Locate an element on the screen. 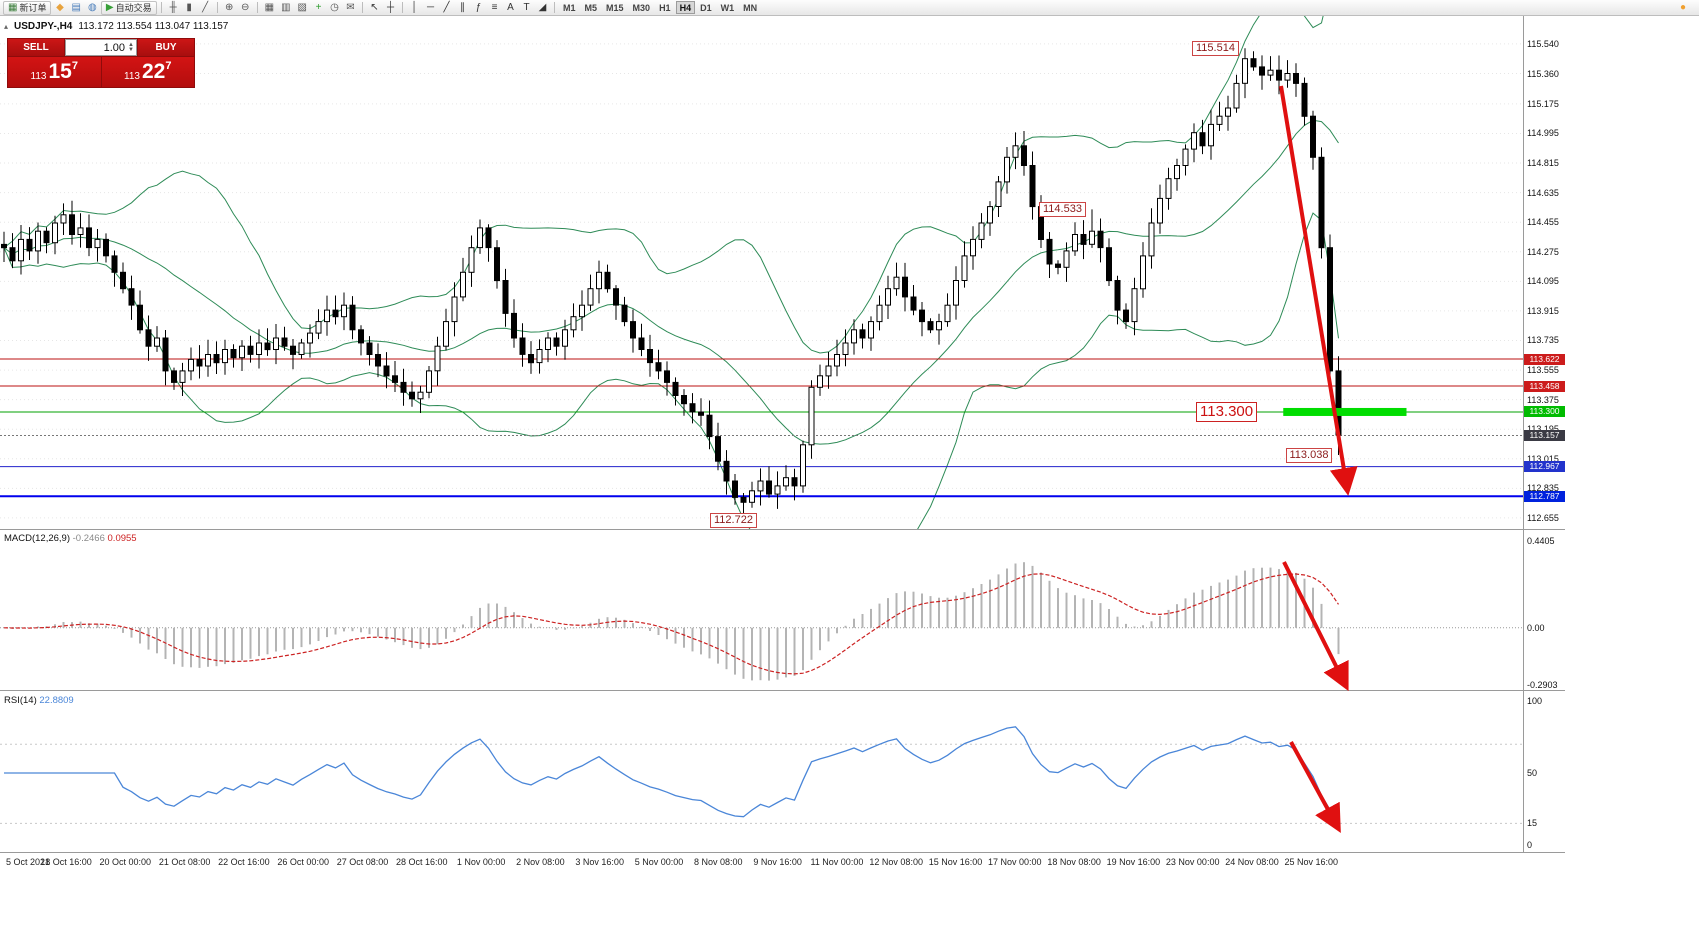 This screenshot has width=1699, height=943. zoom-in-icon: ⊕ is located at coordinates (229, 8).